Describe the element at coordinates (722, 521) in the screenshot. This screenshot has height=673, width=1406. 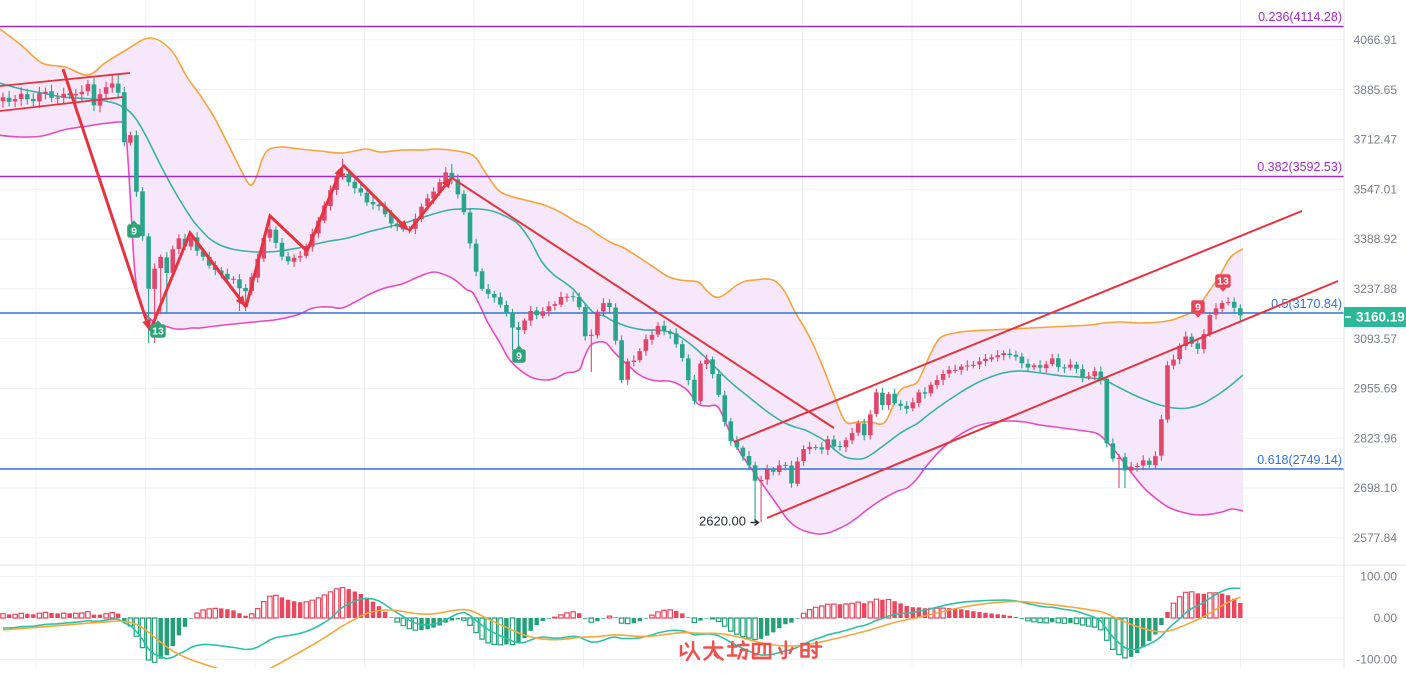
I see `svg-text: 2620.00` at that location.